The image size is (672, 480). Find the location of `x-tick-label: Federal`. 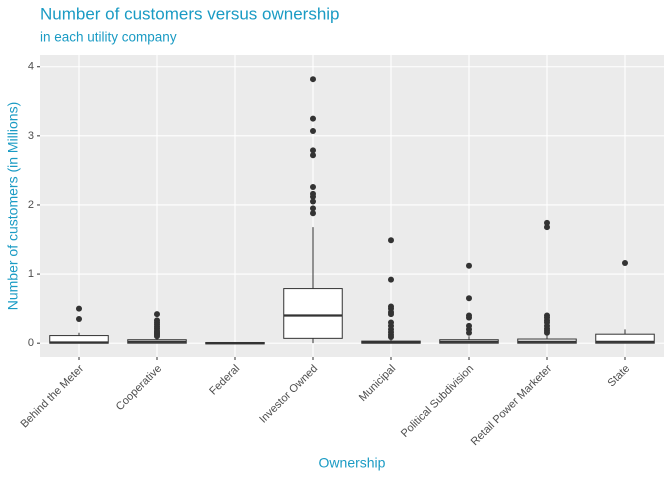

x-tick-label: Federal is located at coordinates (224, 380).